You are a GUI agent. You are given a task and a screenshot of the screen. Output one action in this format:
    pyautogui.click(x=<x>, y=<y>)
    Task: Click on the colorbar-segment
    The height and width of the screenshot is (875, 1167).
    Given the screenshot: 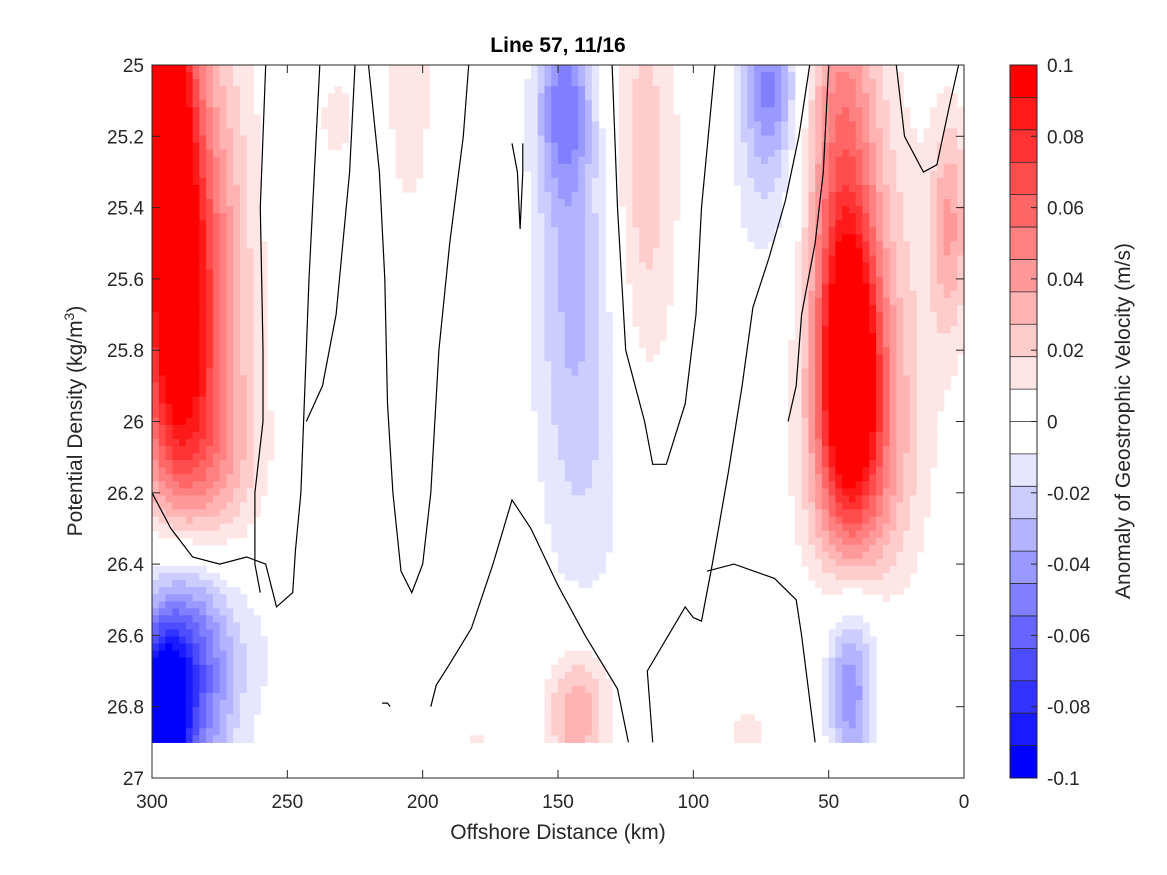 What is the action you would take?
    pyautogui.click(x=1023, y=470)
    